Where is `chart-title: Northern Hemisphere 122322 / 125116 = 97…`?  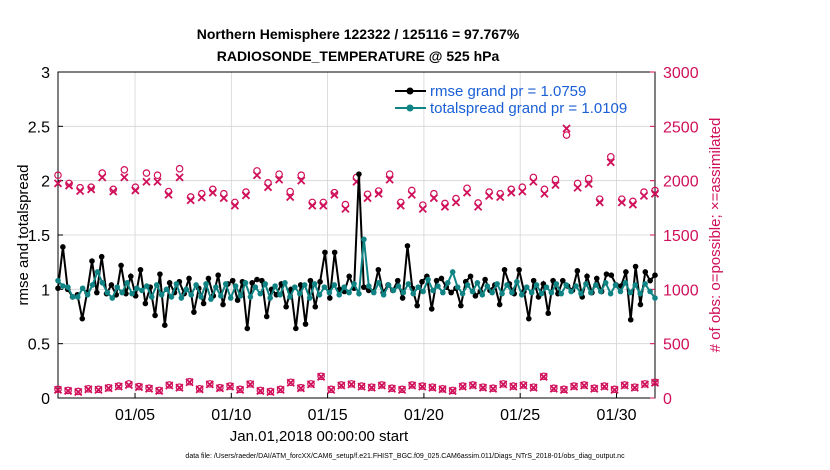 chart-title: Northern Hemisphere 122322 / 125116 = 97… is located at coordinates (358, 34).